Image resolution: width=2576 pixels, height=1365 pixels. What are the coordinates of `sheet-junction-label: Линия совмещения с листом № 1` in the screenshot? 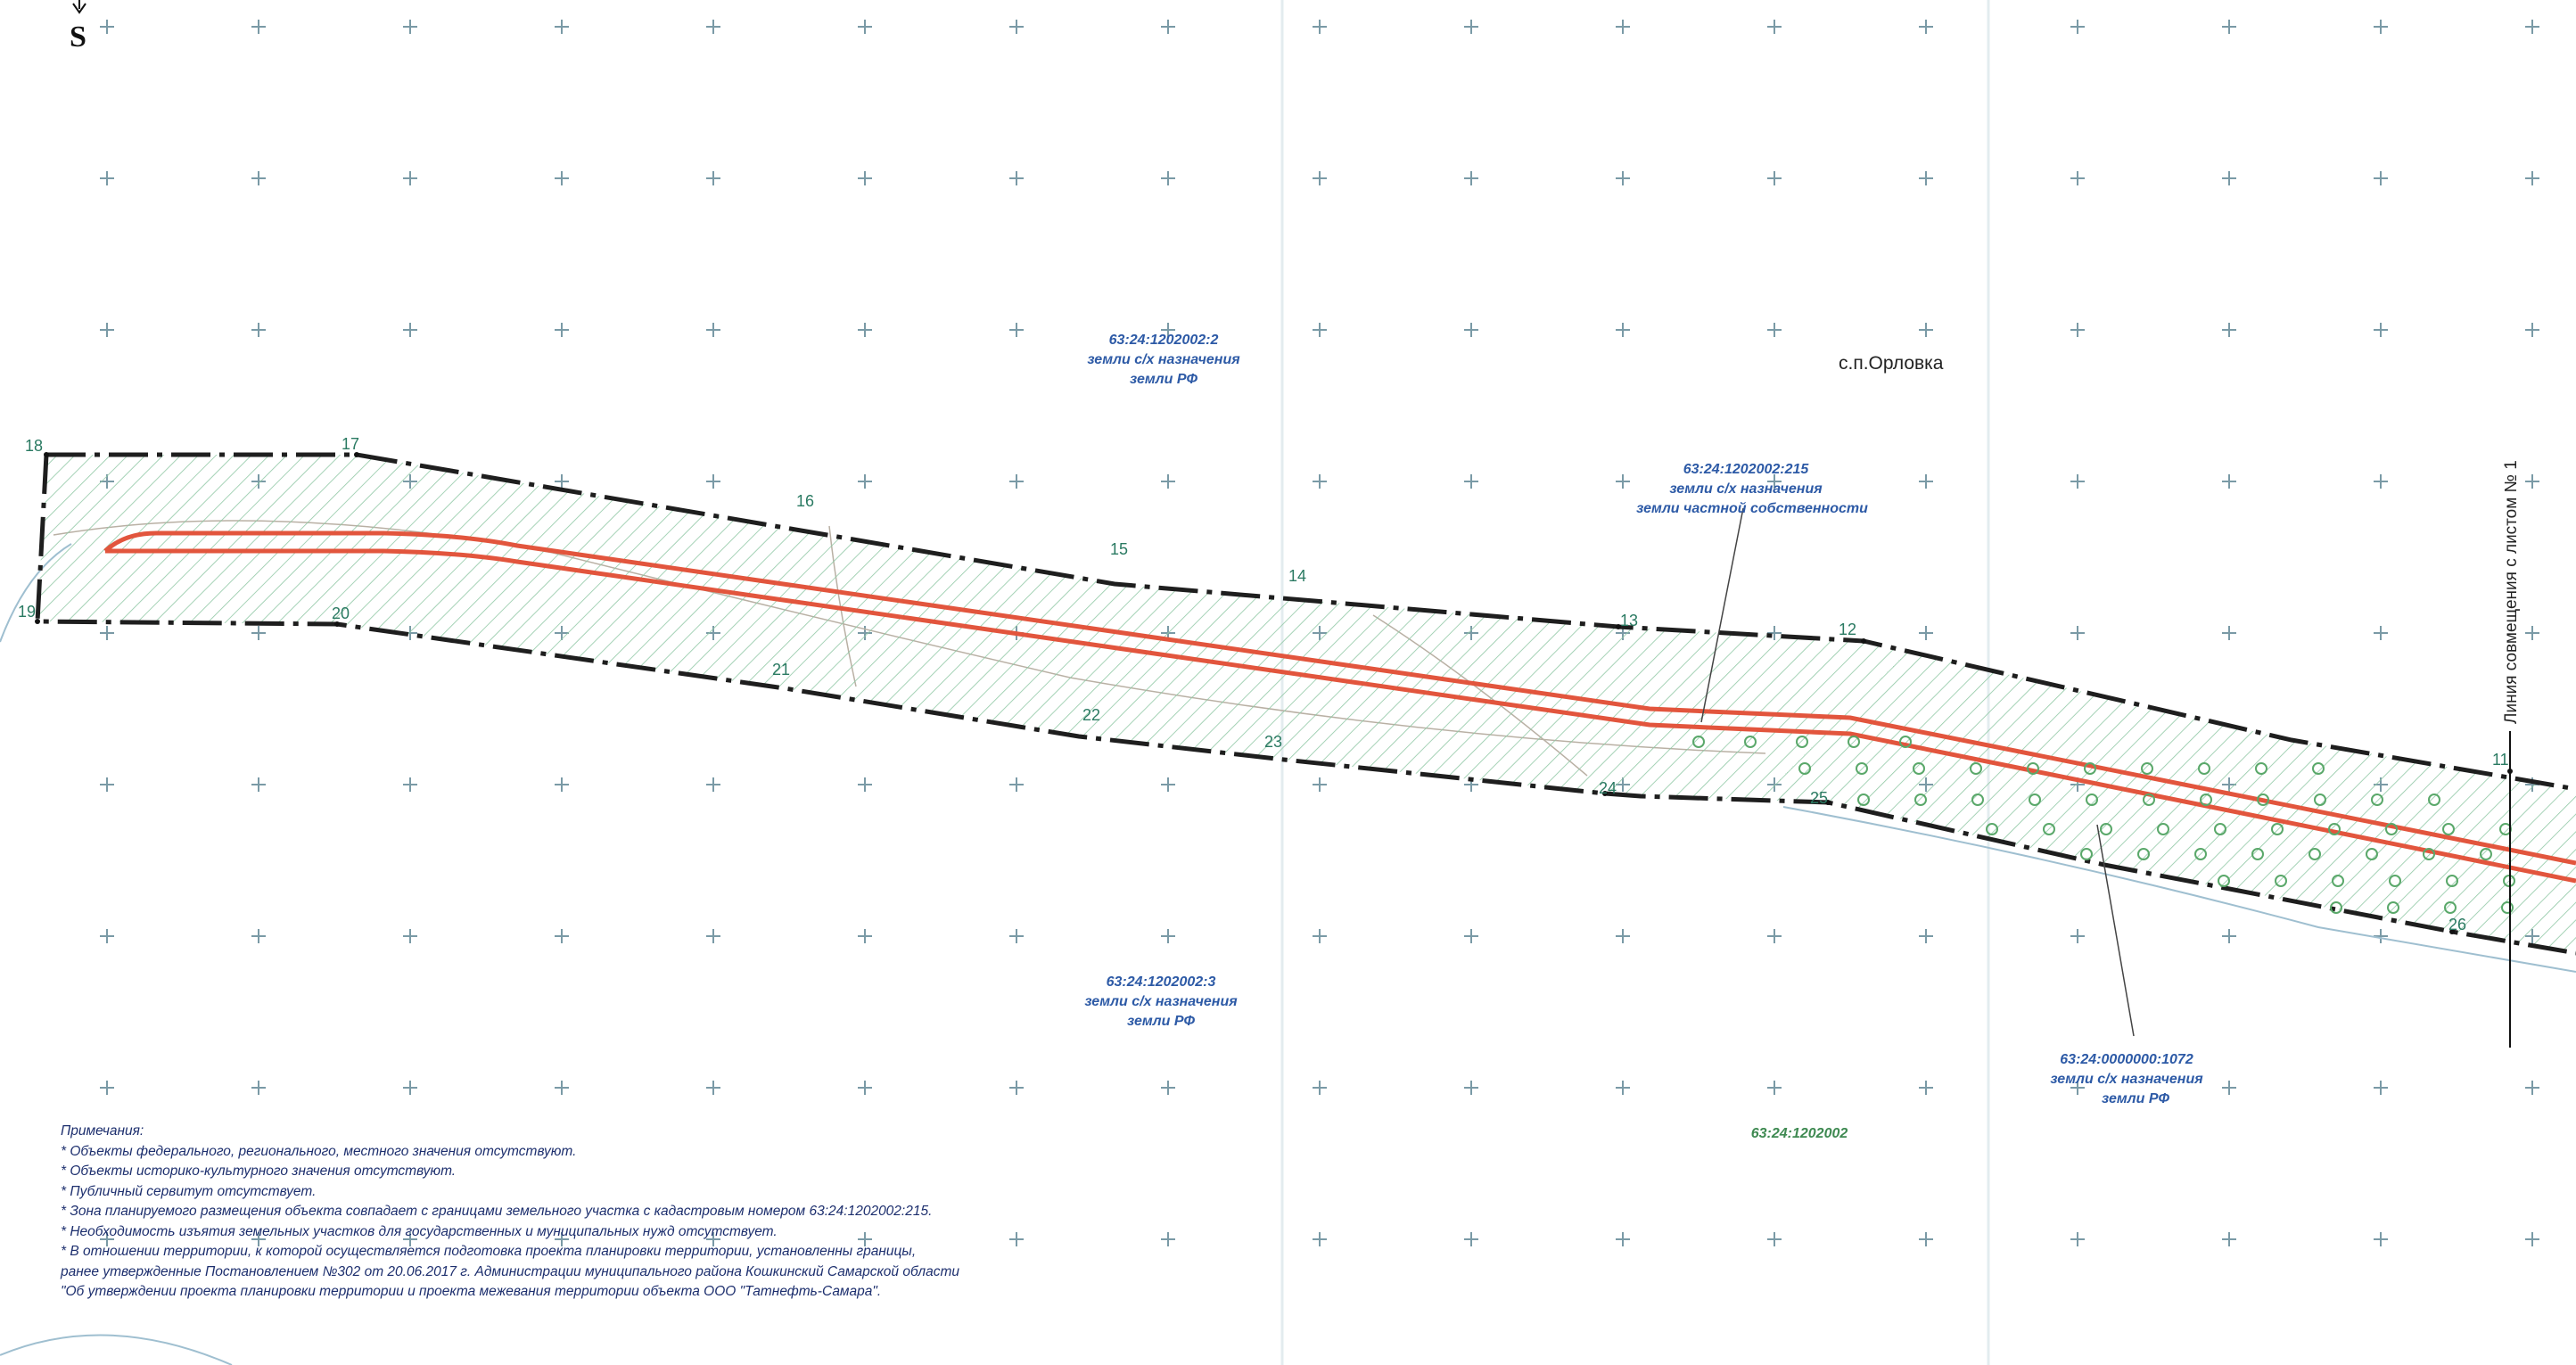 It's located at (2511, 592).